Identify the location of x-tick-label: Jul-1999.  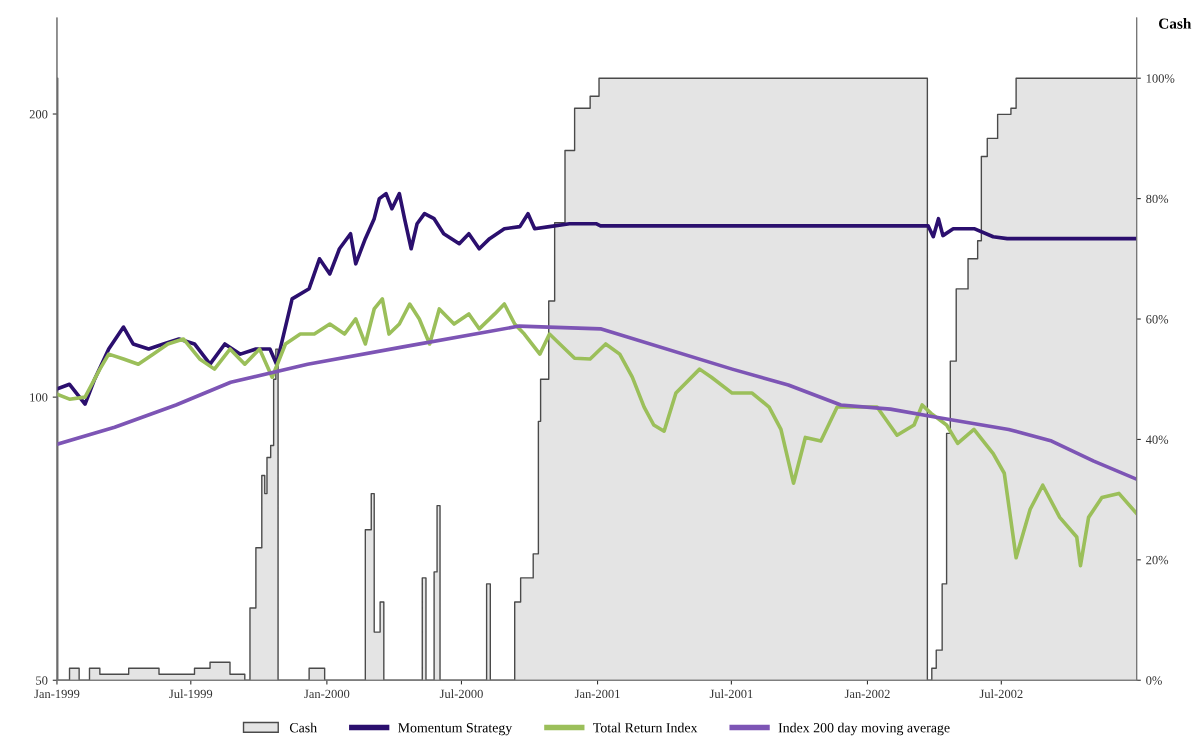
(191, 694).